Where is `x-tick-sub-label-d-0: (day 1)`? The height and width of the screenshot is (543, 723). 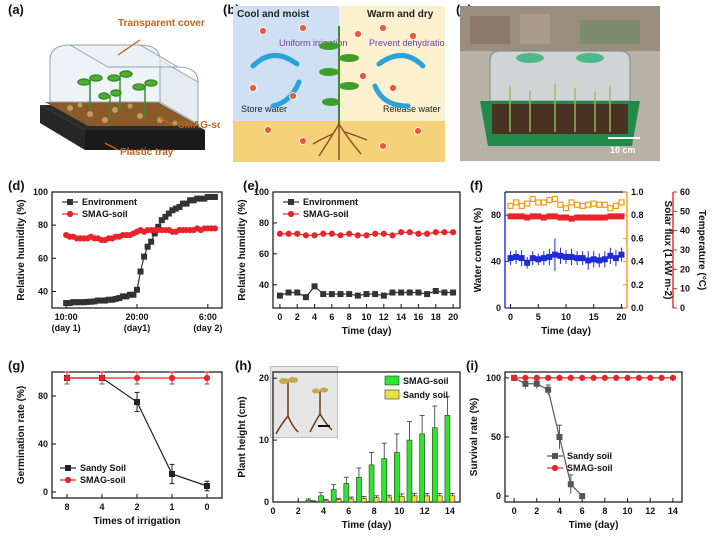
x-tick-sub-label-d-0: (day 1) is located at coordinates (66, 328).